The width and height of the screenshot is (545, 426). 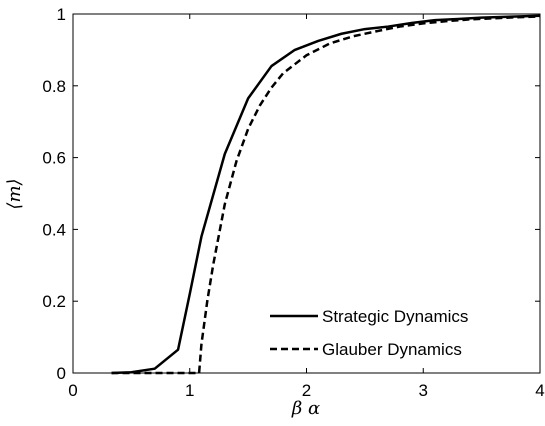 I want to click on y-tick-label: 0.2, so click(x=54, y=301).